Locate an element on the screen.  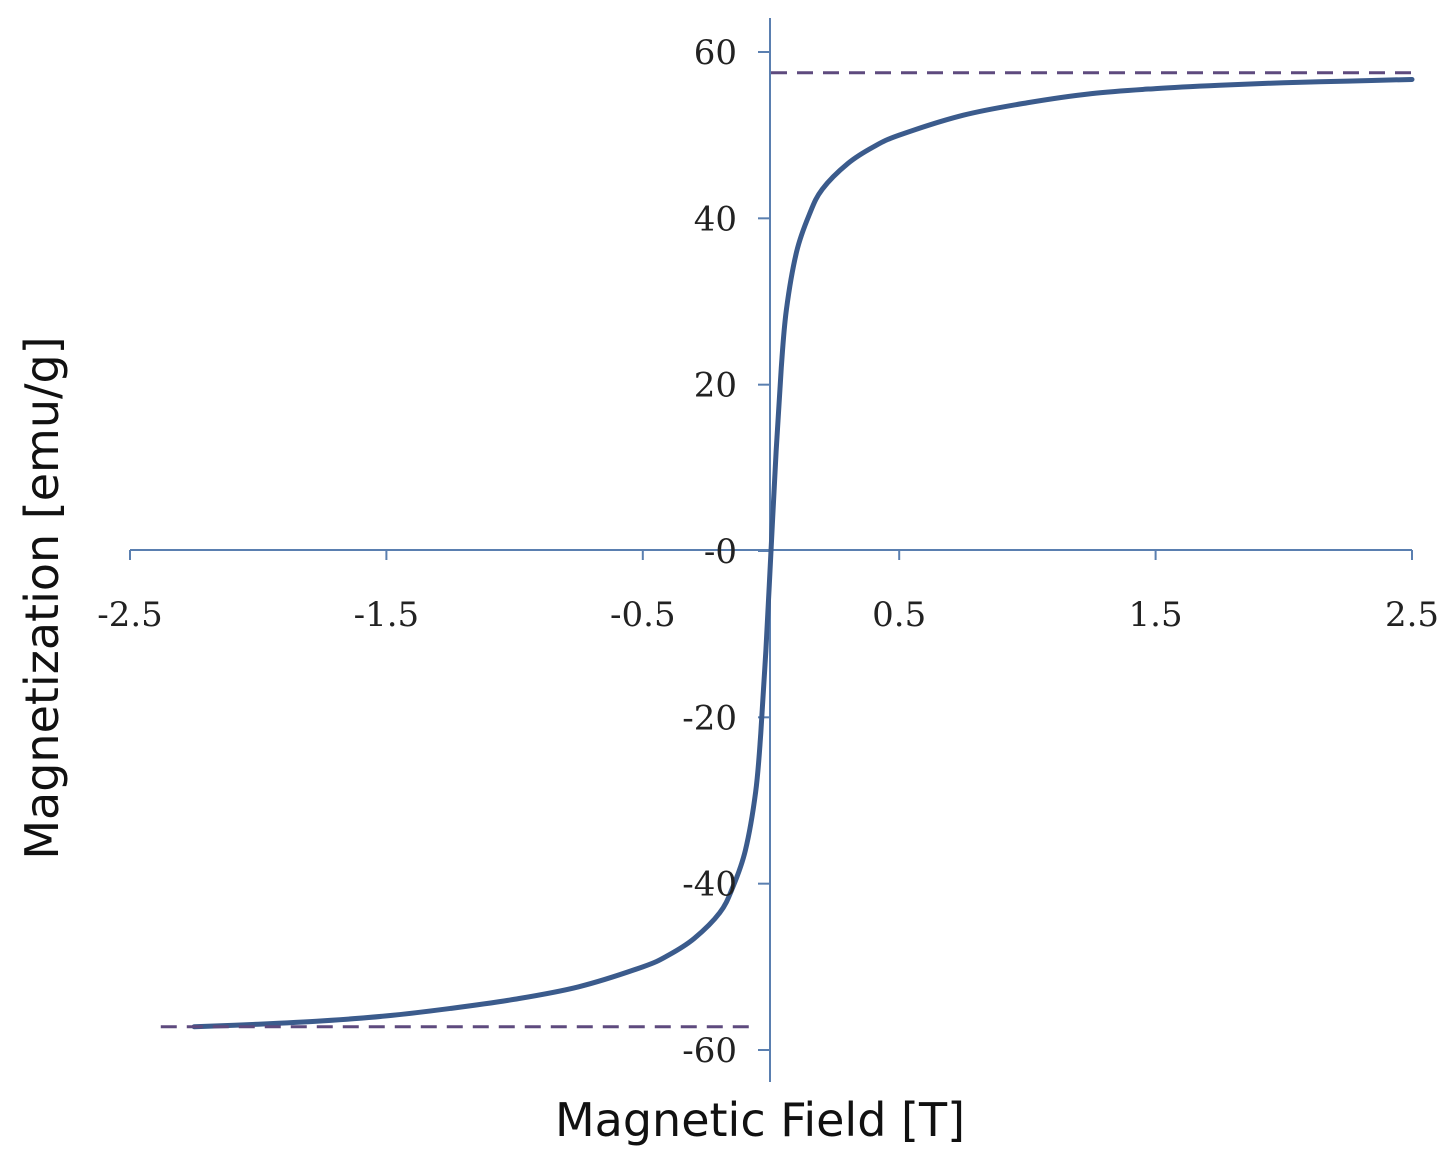
y-tick-label: 20 is located at coordinates (715, 386).